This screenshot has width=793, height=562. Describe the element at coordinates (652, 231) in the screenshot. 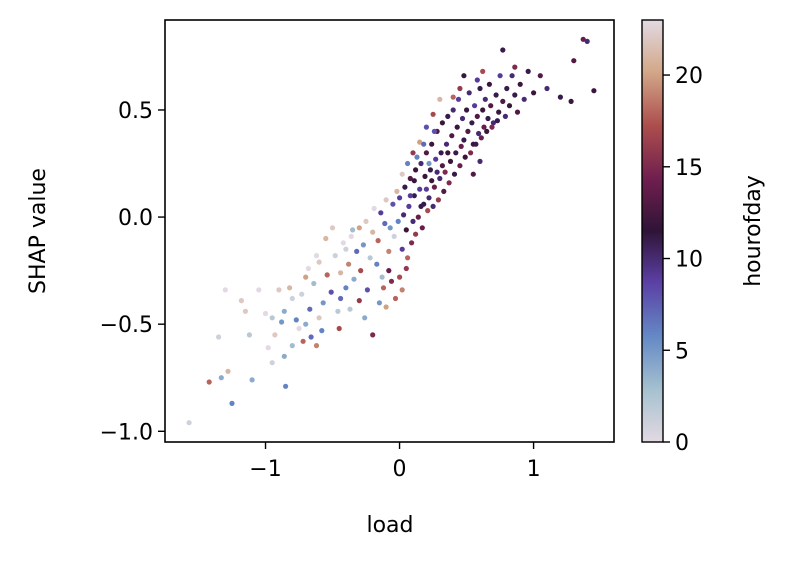

I see `colorbar` at that location.